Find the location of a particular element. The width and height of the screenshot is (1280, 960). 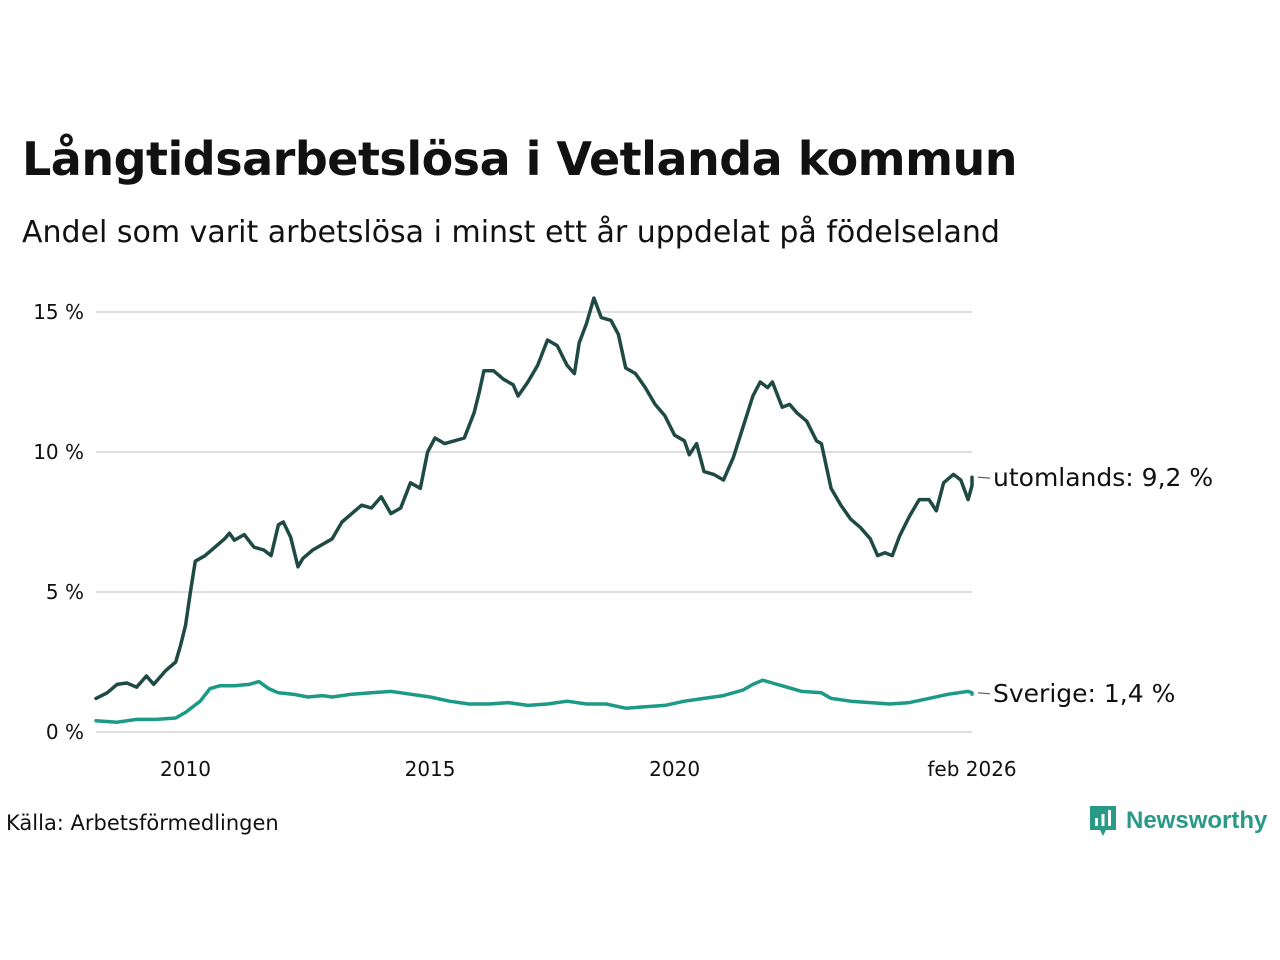

series-end-label-sverige: Sverige: 1,4 % is located at coordinates (1084, 693).